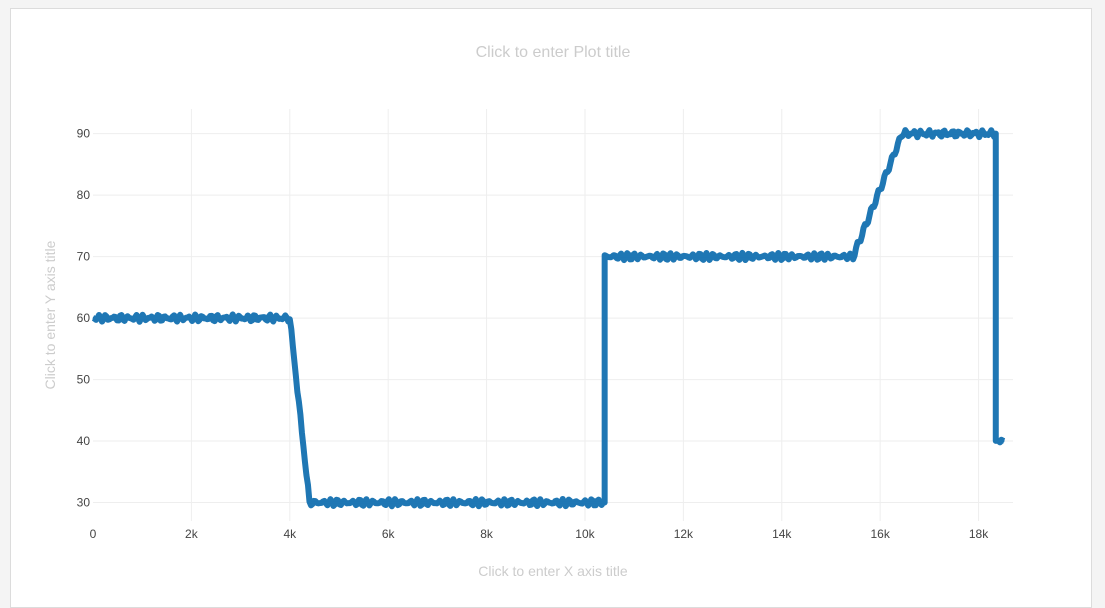  I want to click on x-tick-label: 12k, so click(684, 534).